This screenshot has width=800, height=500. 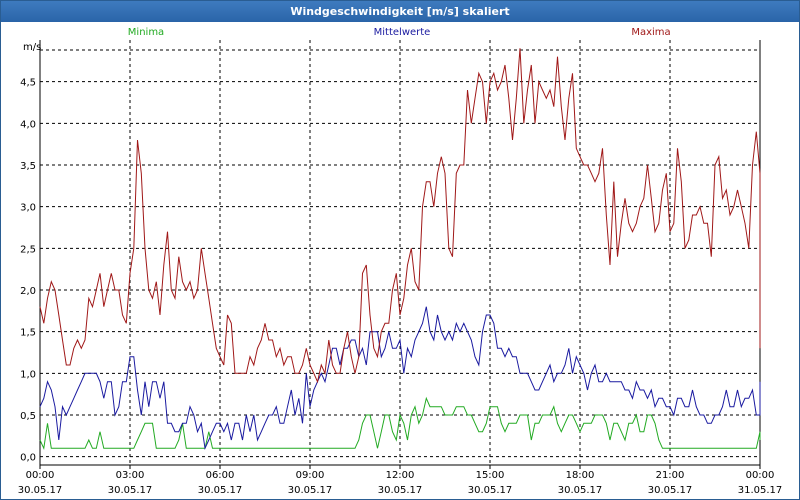 What do you see at coordinates (146, 32) in the screenshot?
I see `legend-minima: Minima` at bounding box center [146, 32].